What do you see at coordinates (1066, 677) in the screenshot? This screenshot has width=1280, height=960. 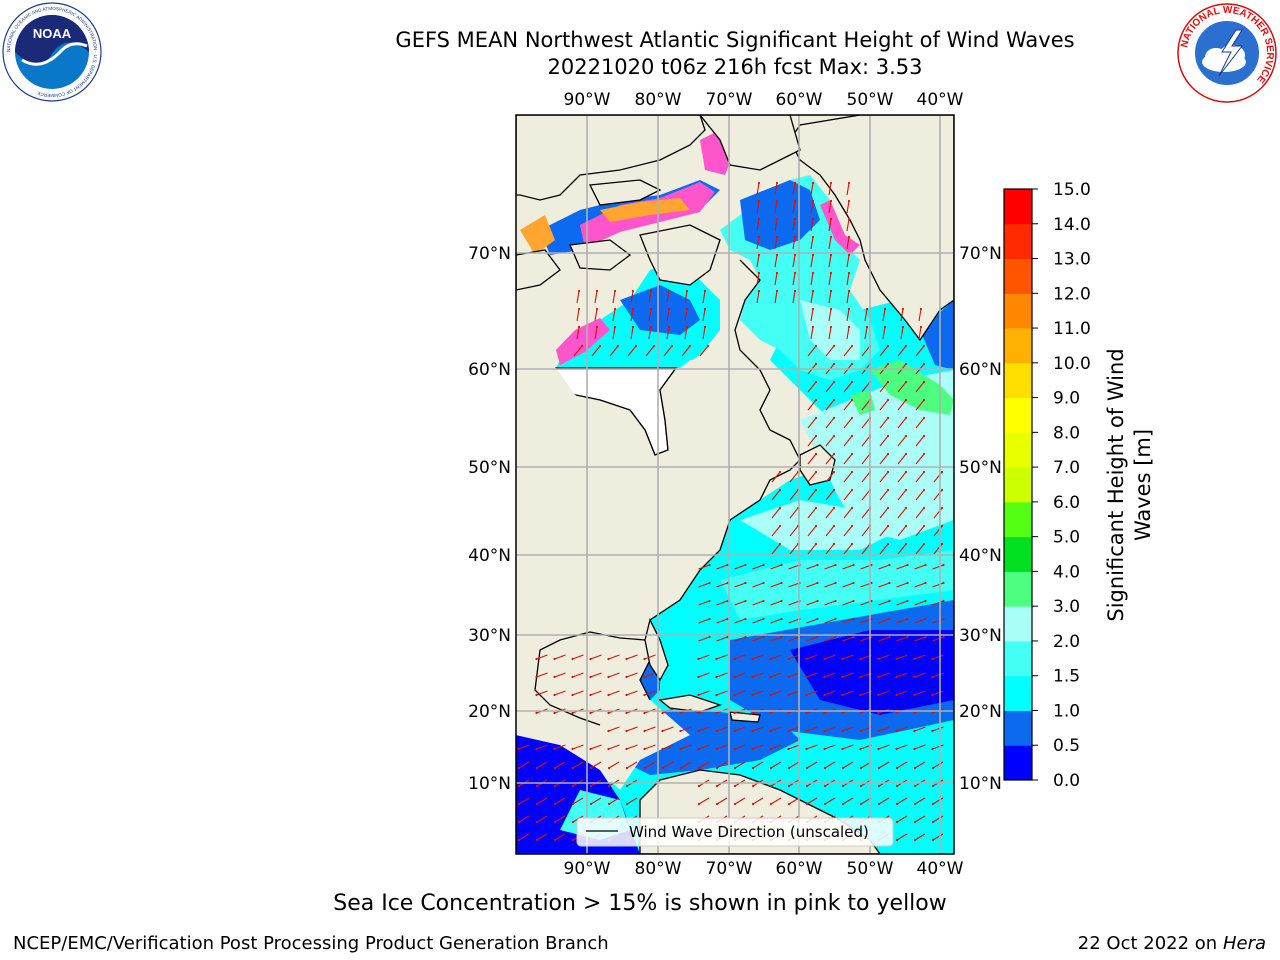 I see `colorbar-tick-label: 1.5` at bounding box center [1066, 677].